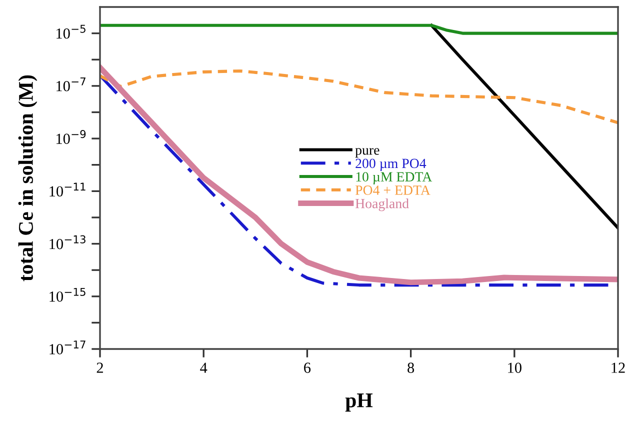 The image size is (634, 423). What do you see at coordinates (99, 367) in the screenshot?
I see `x-tick-label: 2` at bounding box center [99, 367].